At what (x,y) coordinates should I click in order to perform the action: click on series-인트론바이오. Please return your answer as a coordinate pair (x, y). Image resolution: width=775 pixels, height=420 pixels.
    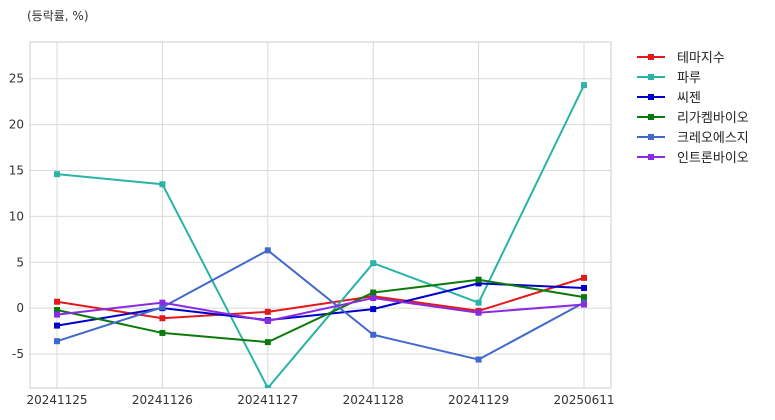
    Looking at the image, I should click on (320, 310).